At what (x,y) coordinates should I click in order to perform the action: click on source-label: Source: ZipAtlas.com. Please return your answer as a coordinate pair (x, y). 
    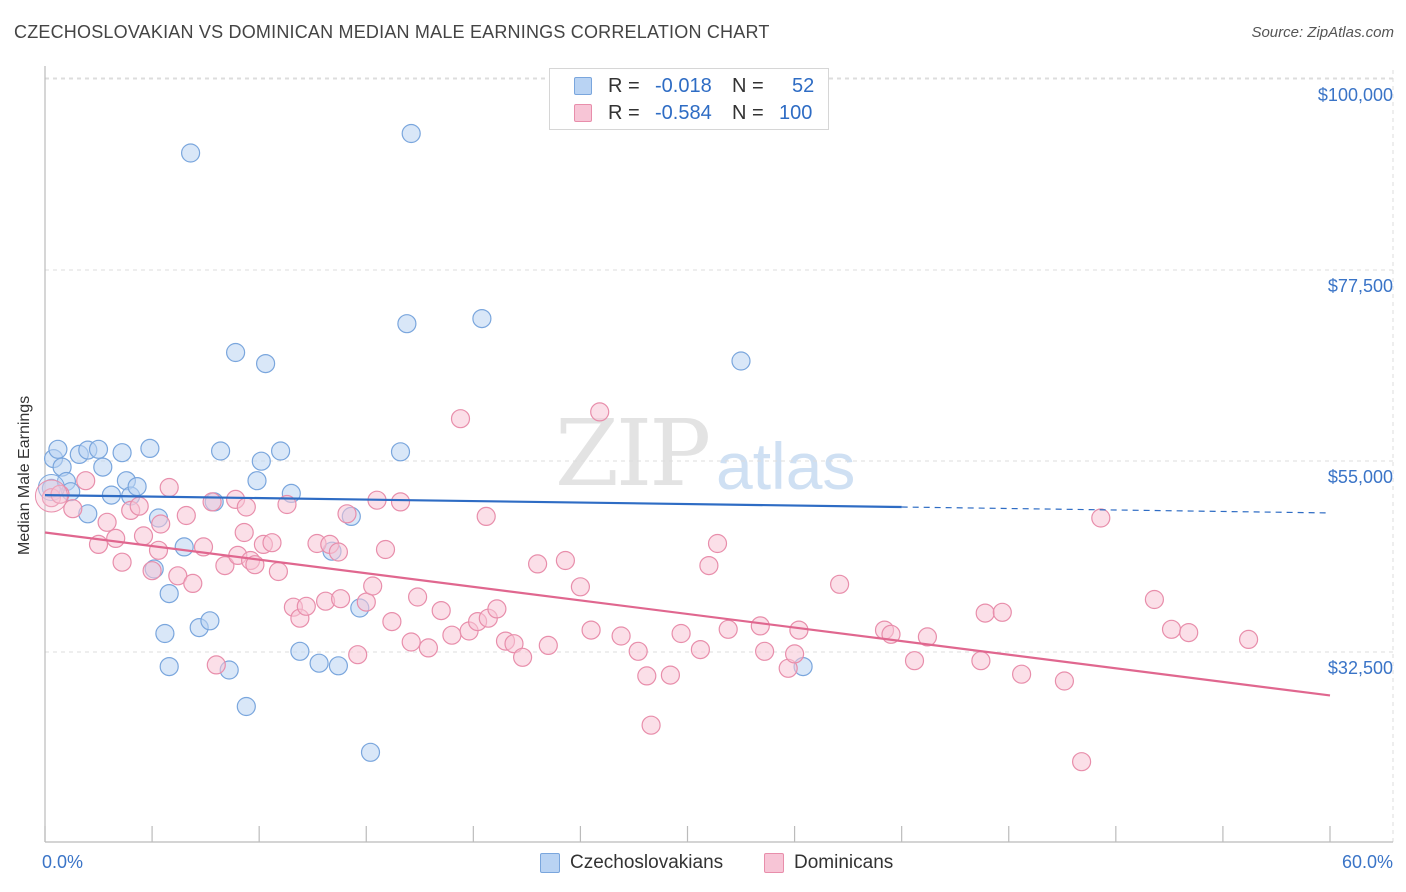
    Looking at the image, I should click on (1322, 32).